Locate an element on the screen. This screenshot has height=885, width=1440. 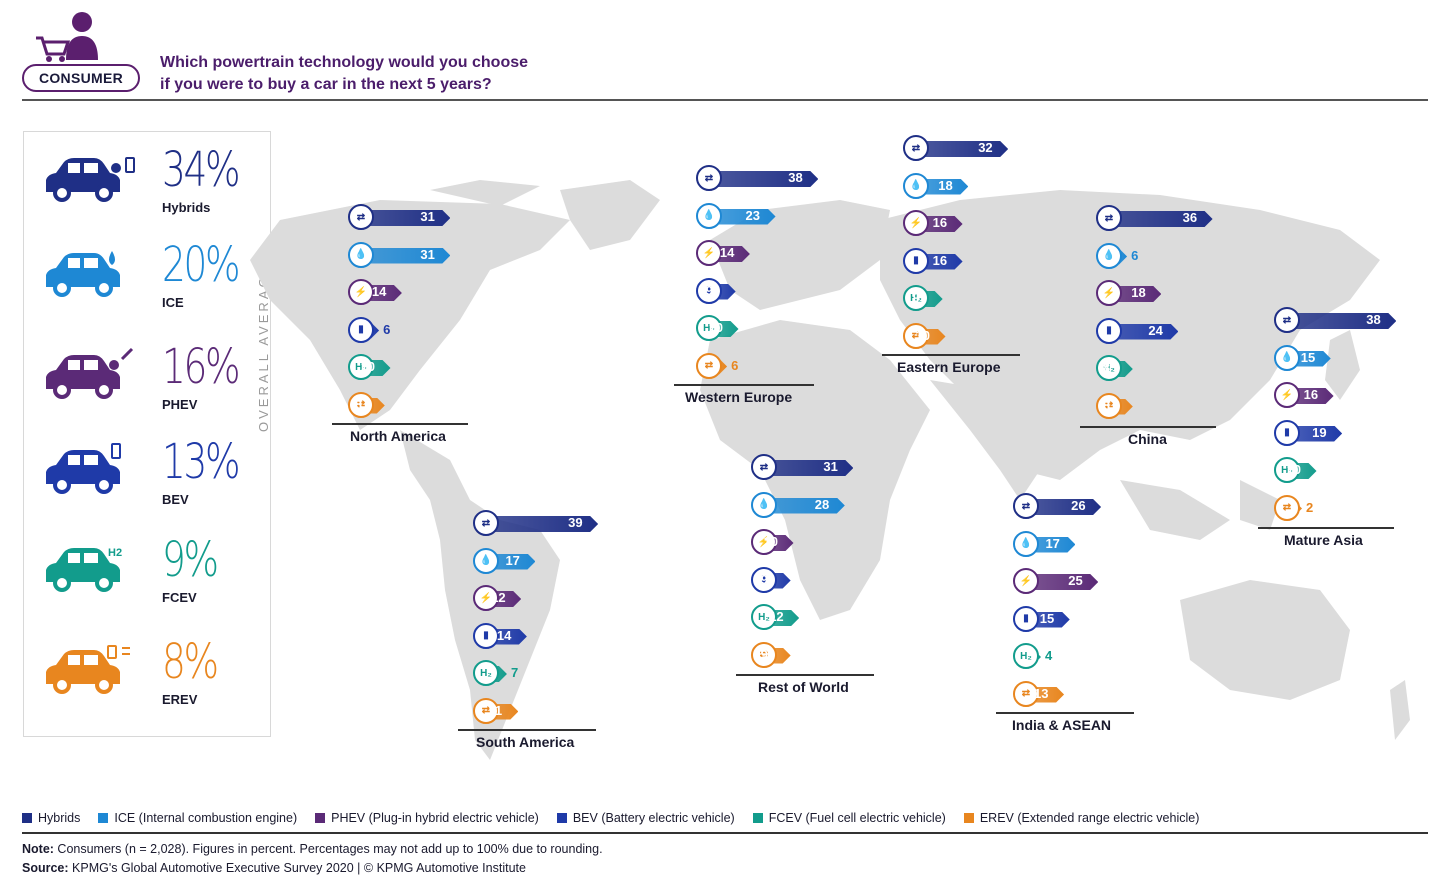
consumer-badge: CONSUMER is located at coordinates (82, 51).